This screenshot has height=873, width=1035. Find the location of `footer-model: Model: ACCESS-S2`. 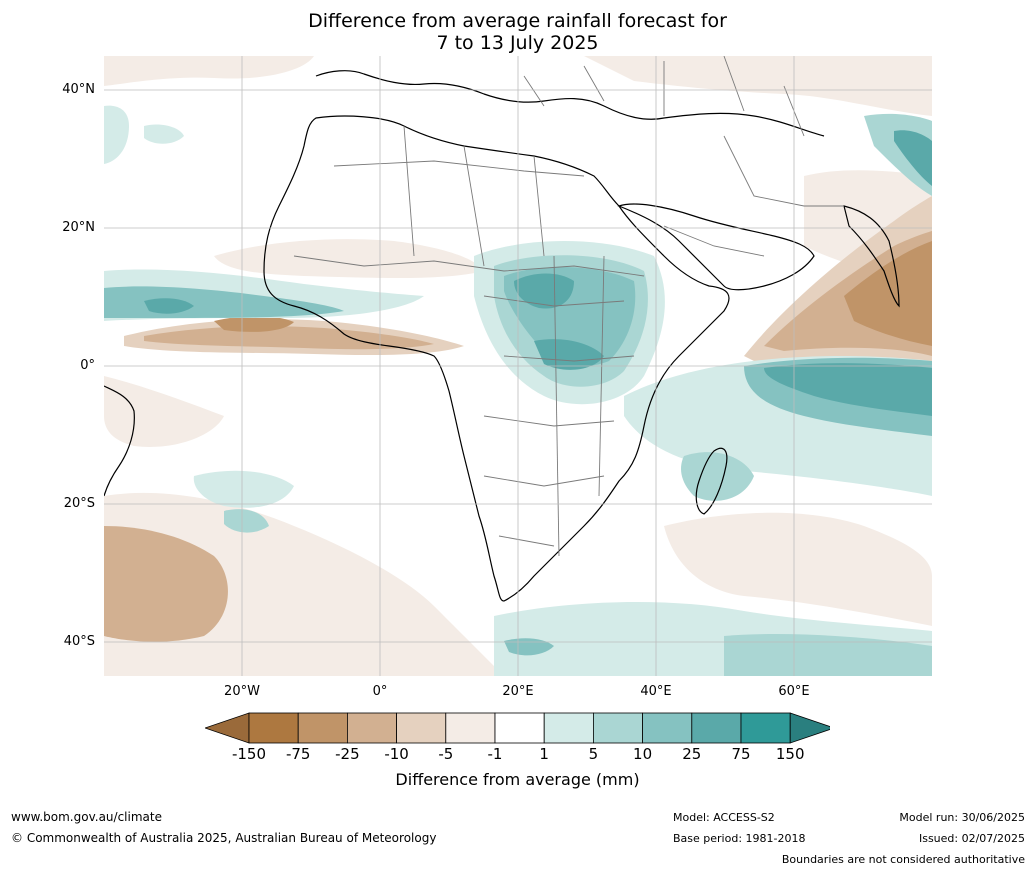

footer-model: Model: ACCESS-S2 is located at coordinates (724, 817).